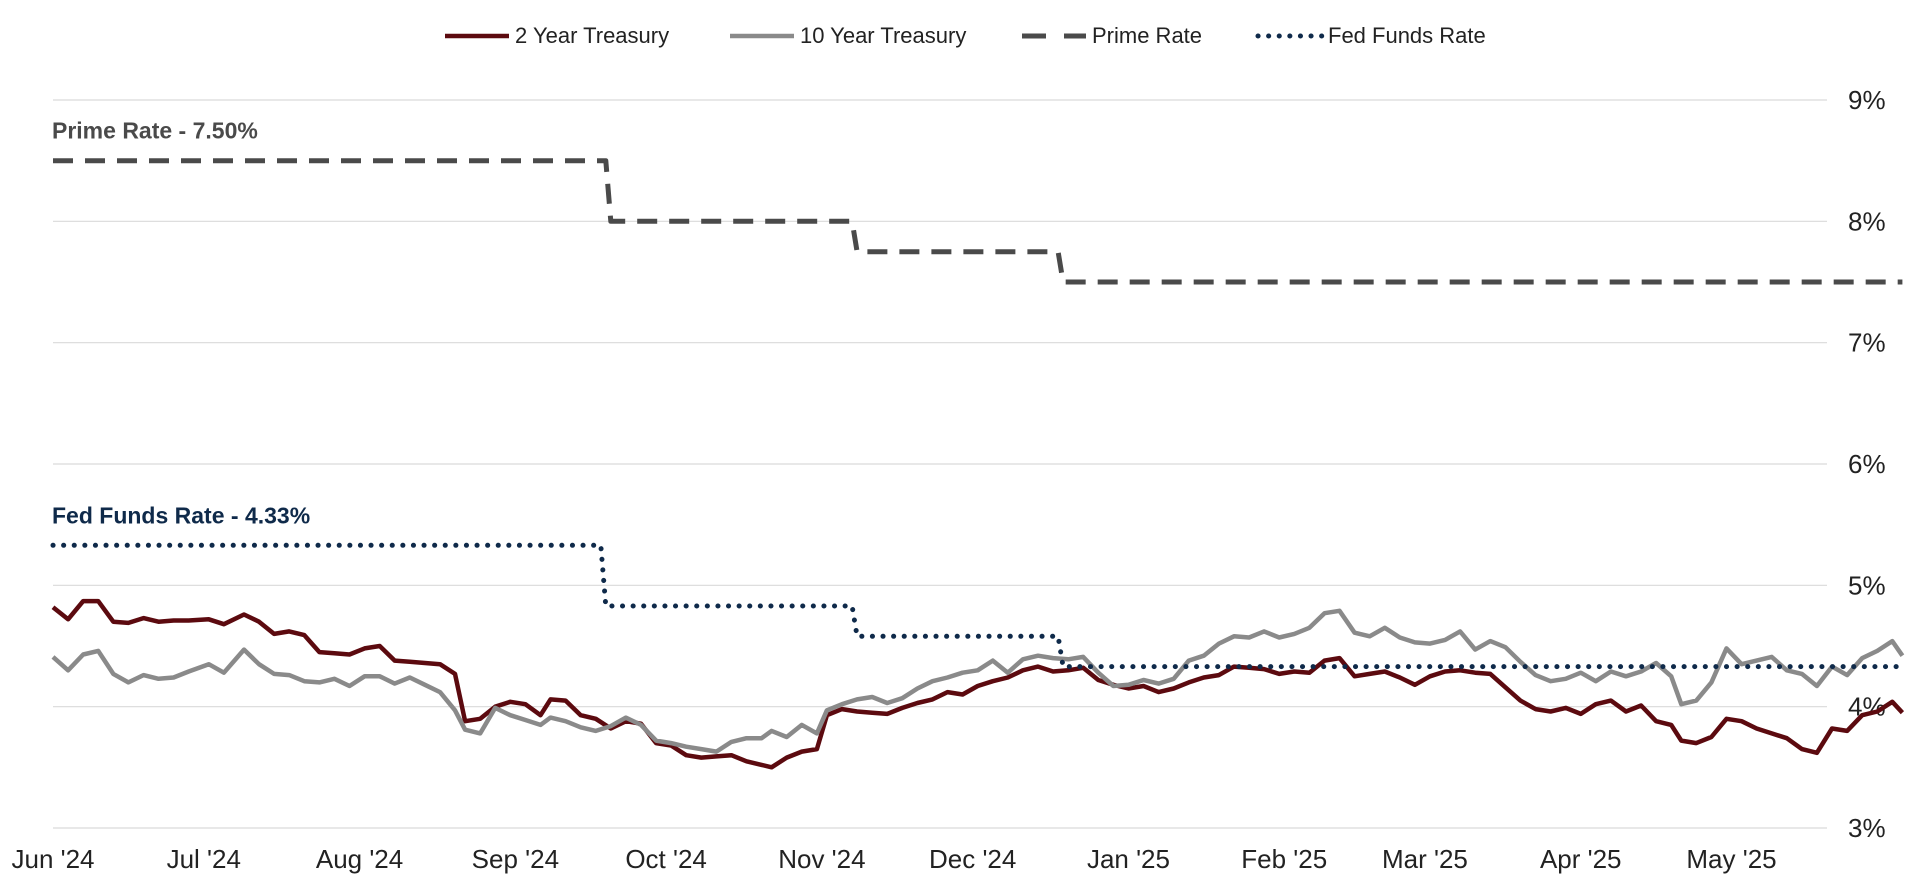 The width and height of the screenshot is (1920, 880). I want to click on x-tick-label: Jul '24, so click(204, 859).